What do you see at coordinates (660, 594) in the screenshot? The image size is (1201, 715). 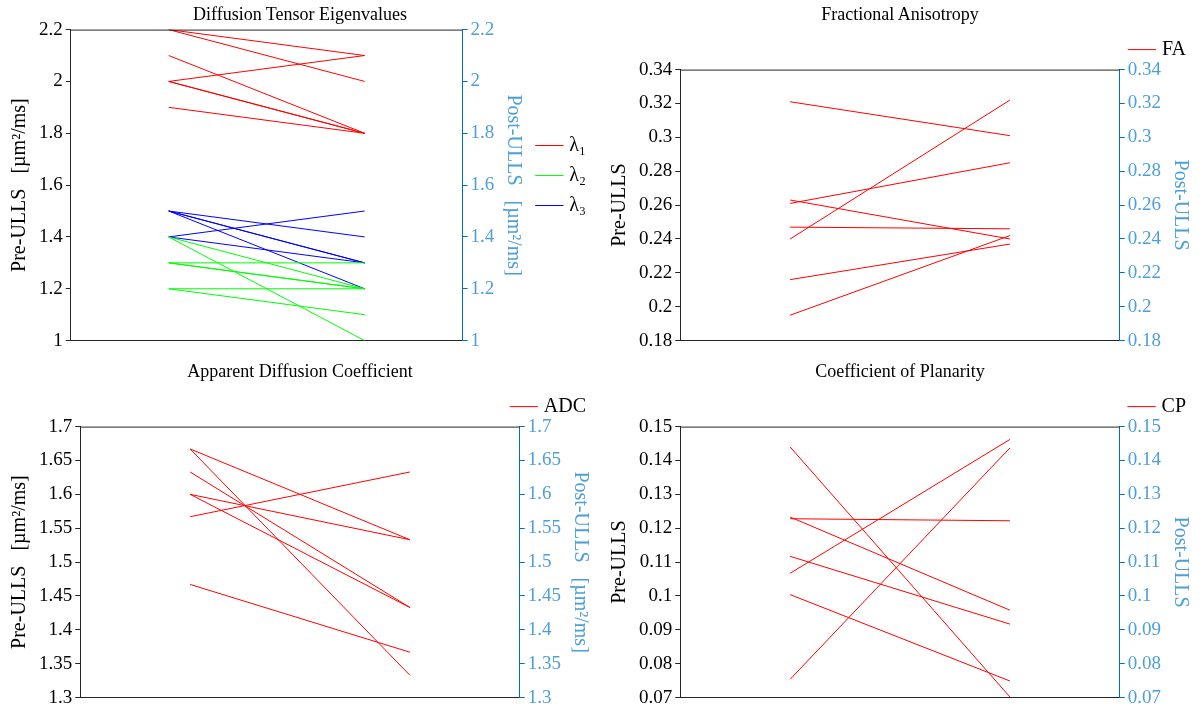 I see `y-tick-label: 0.1` at bounding box center [660, 594].